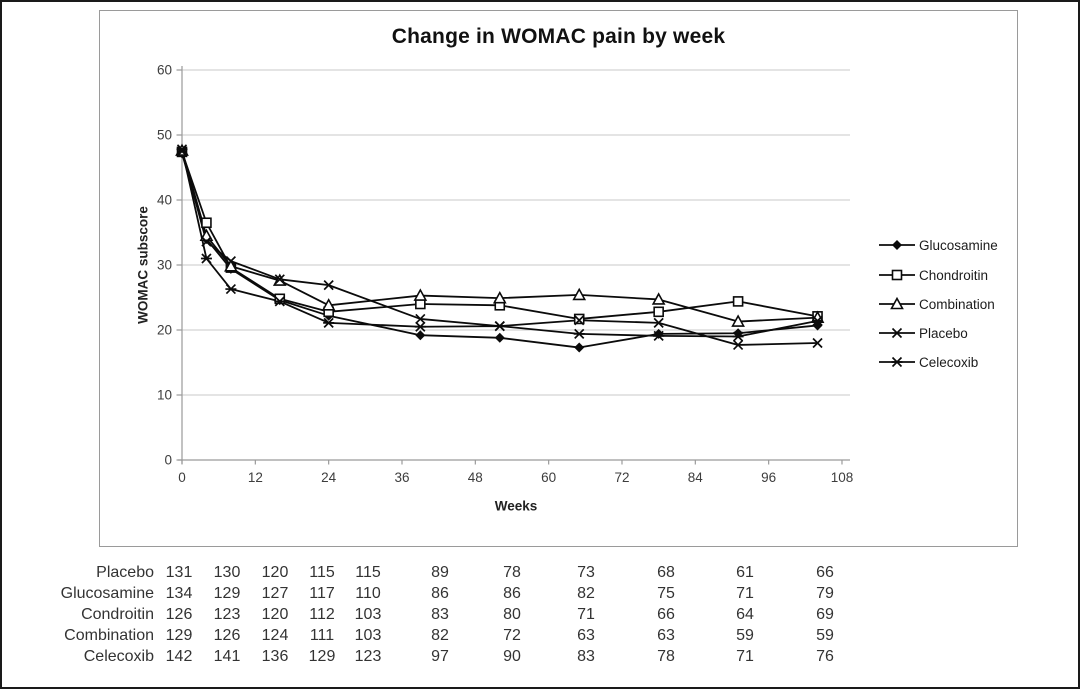  Describe the element at coordinates (164, 330) in the screenshot. I see `y-tick-label: 20` at that location.